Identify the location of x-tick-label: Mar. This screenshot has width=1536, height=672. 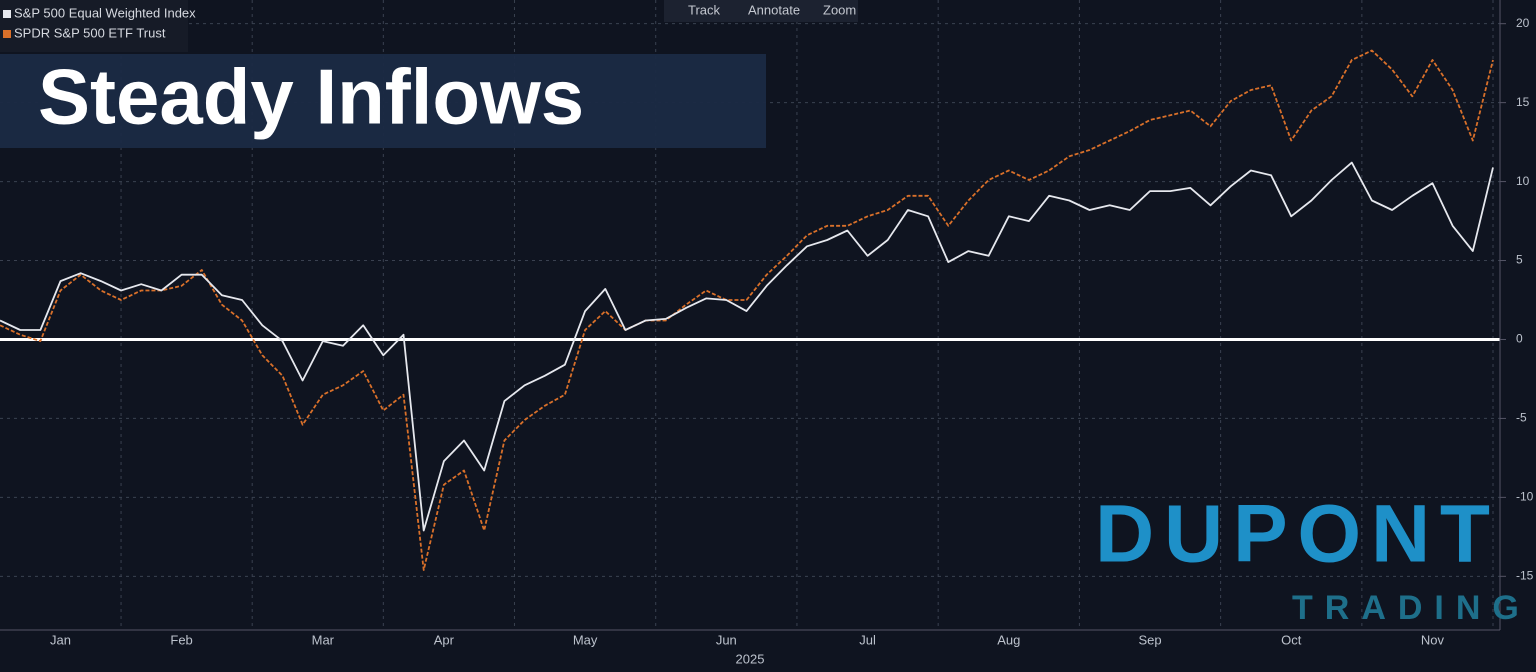
(323, 639).